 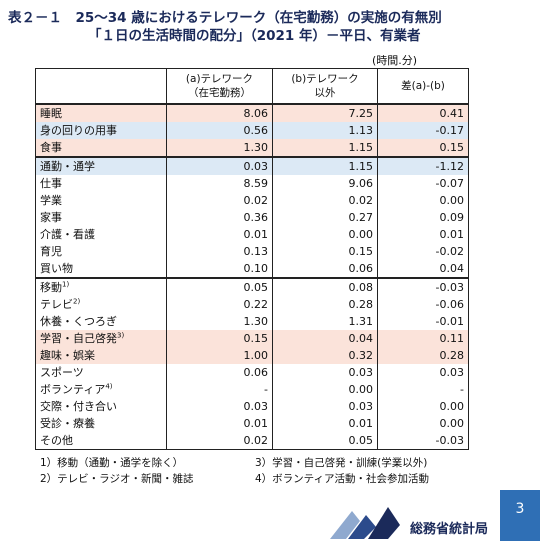 What do you see at coordinates (56, 268) in the screenshot?
I see `label-text: 買い物` at bounding box center [56, 268].